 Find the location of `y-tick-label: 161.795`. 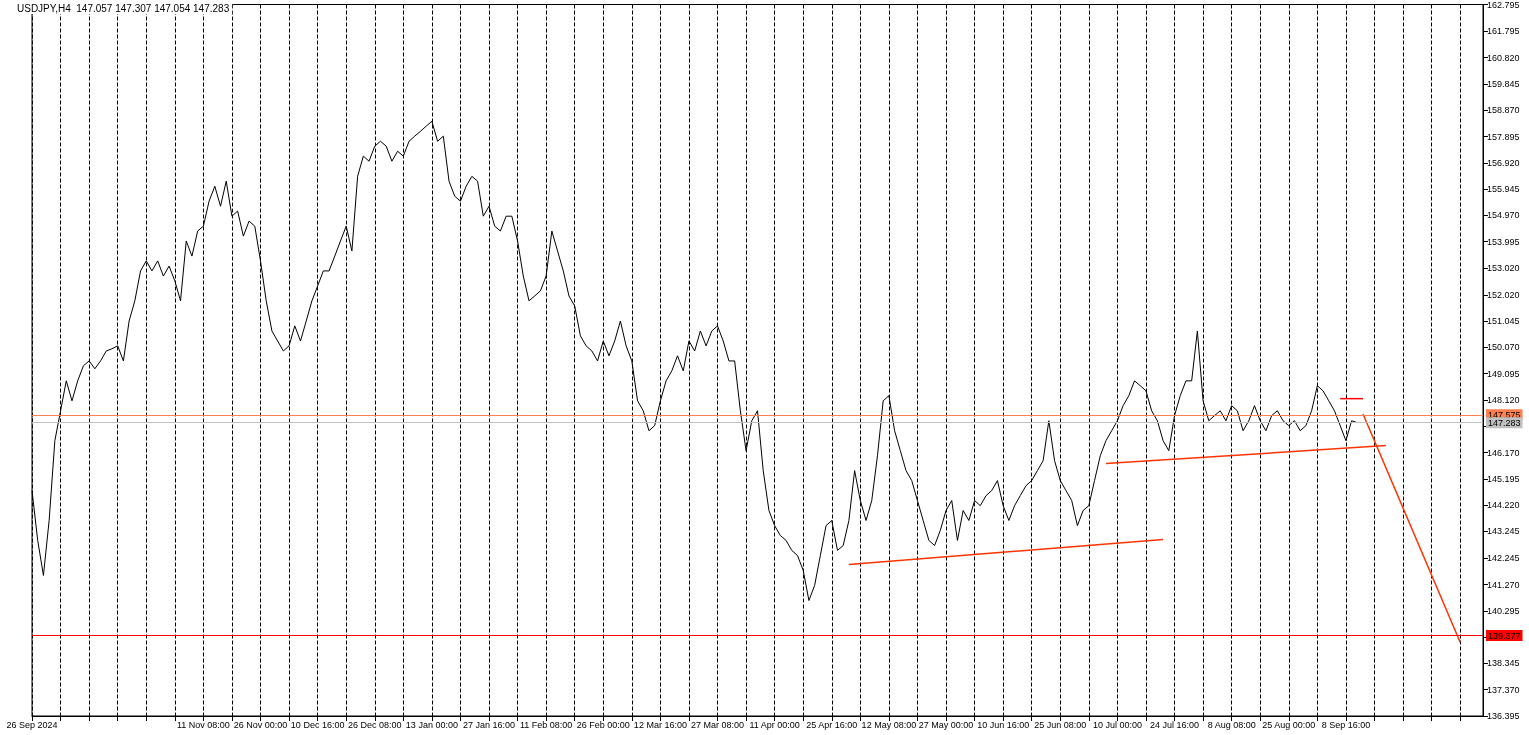

y-tick-label: 161.795 is located at coordinates (1503, 31).